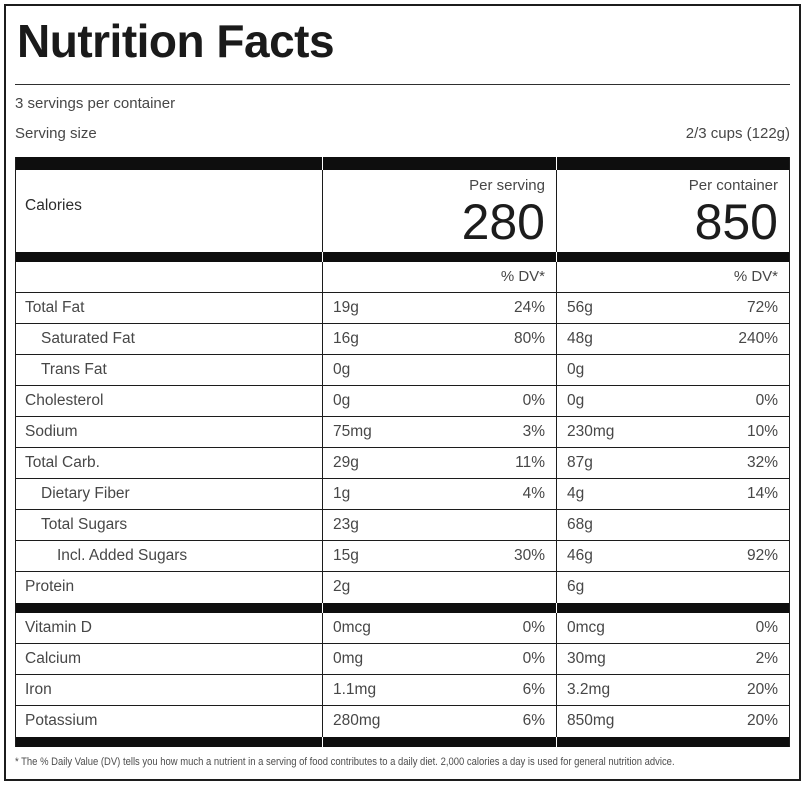 The image size is (805, 789). What do you see at coordinates (439, 400) in the screenshot?
I see `per-serving-cell: 0g 0%` at bounding box center [439, 400].